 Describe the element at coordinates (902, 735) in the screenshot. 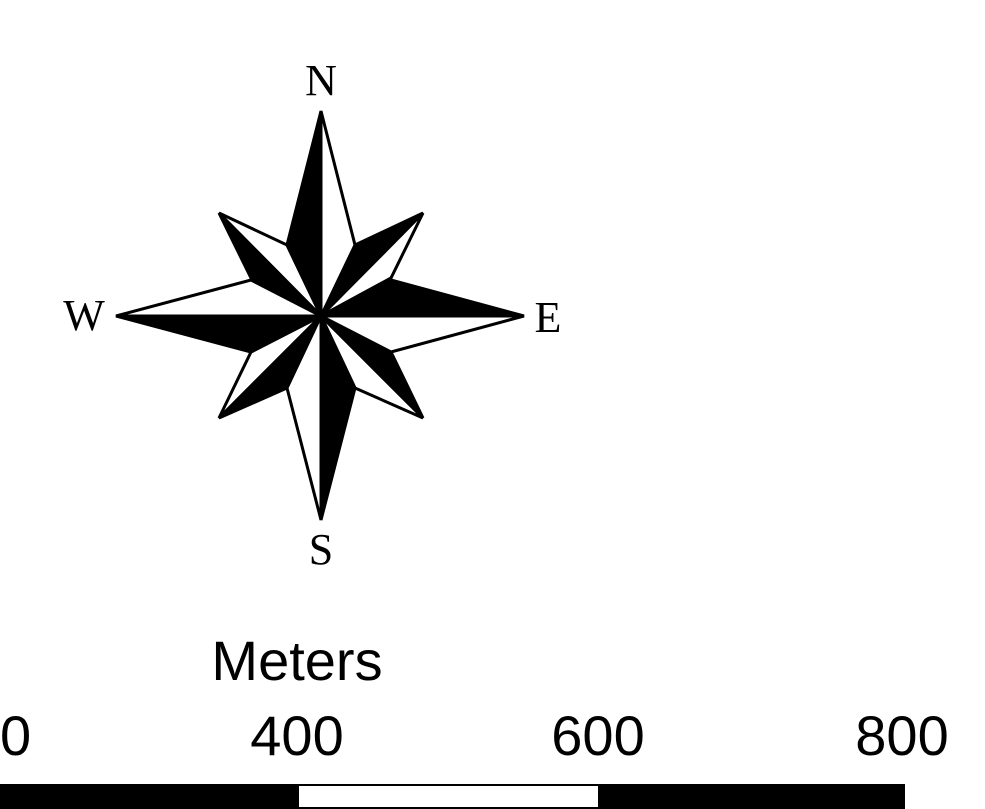

I see `scale-tick-label: 800` at that location.